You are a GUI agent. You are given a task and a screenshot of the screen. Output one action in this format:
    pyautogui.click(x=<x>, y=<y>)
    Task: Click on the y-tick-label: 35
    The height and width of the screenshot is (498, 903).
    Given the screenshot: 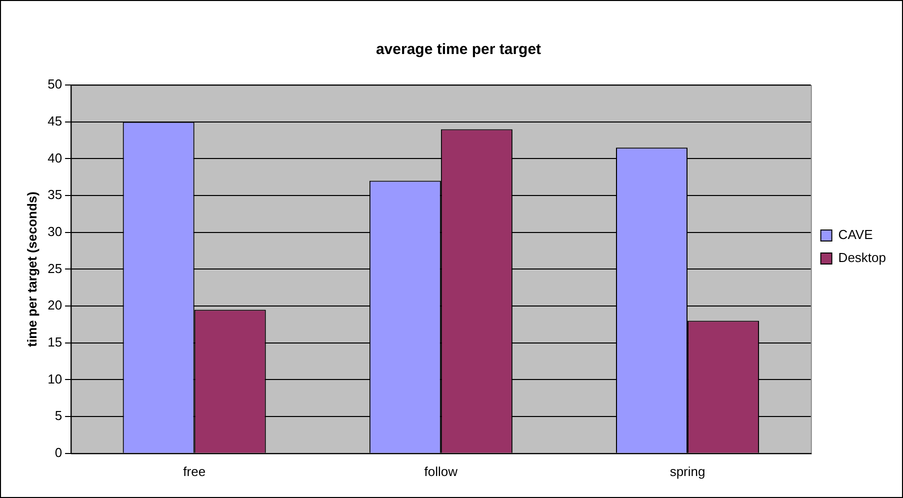 What is the action you would take?
    pyautogui.click(x=55, y=194)
    